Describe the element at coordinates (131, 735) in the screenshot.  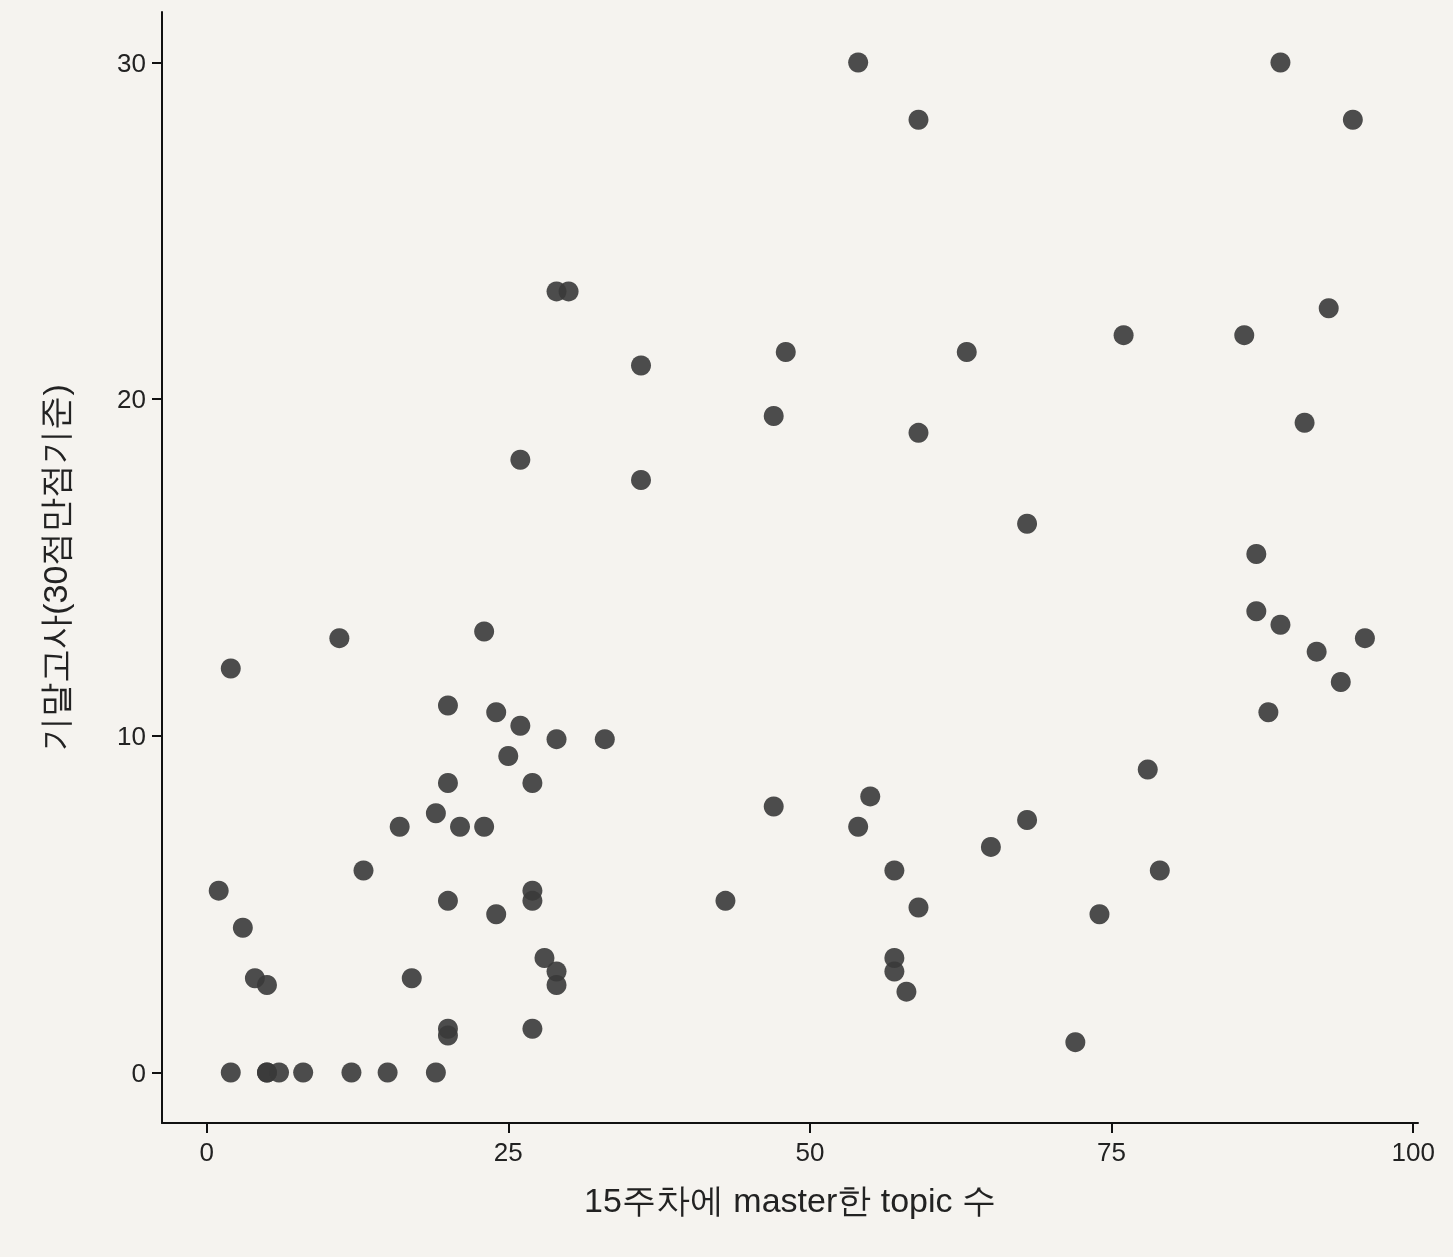
I see `y-tick-label: 10` at that location.